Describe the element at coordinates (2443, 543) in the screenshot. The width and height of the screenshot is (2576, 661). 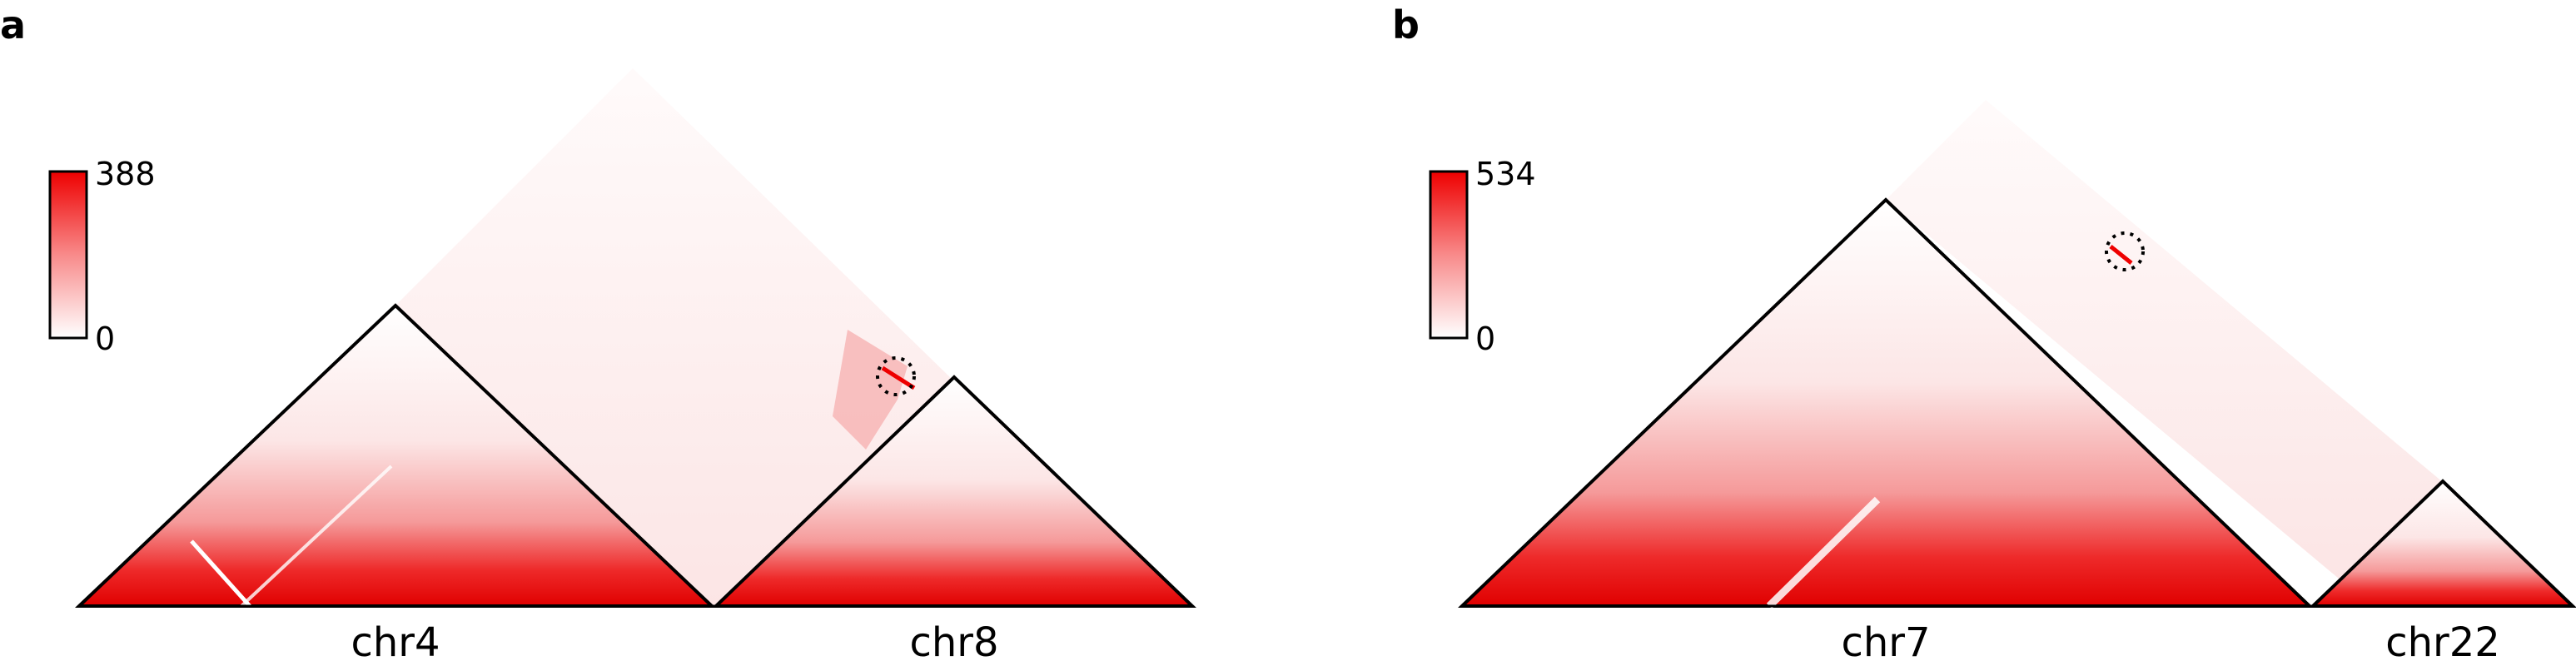
I see `panel-b-chr22-map` at that location.